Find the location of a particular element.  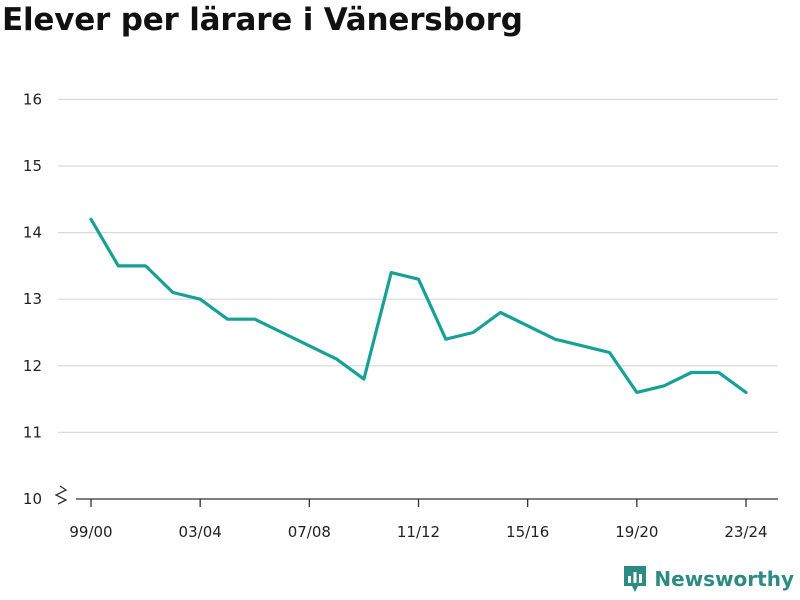

y-tick-label: 14 is located at coordinates (32, 233).